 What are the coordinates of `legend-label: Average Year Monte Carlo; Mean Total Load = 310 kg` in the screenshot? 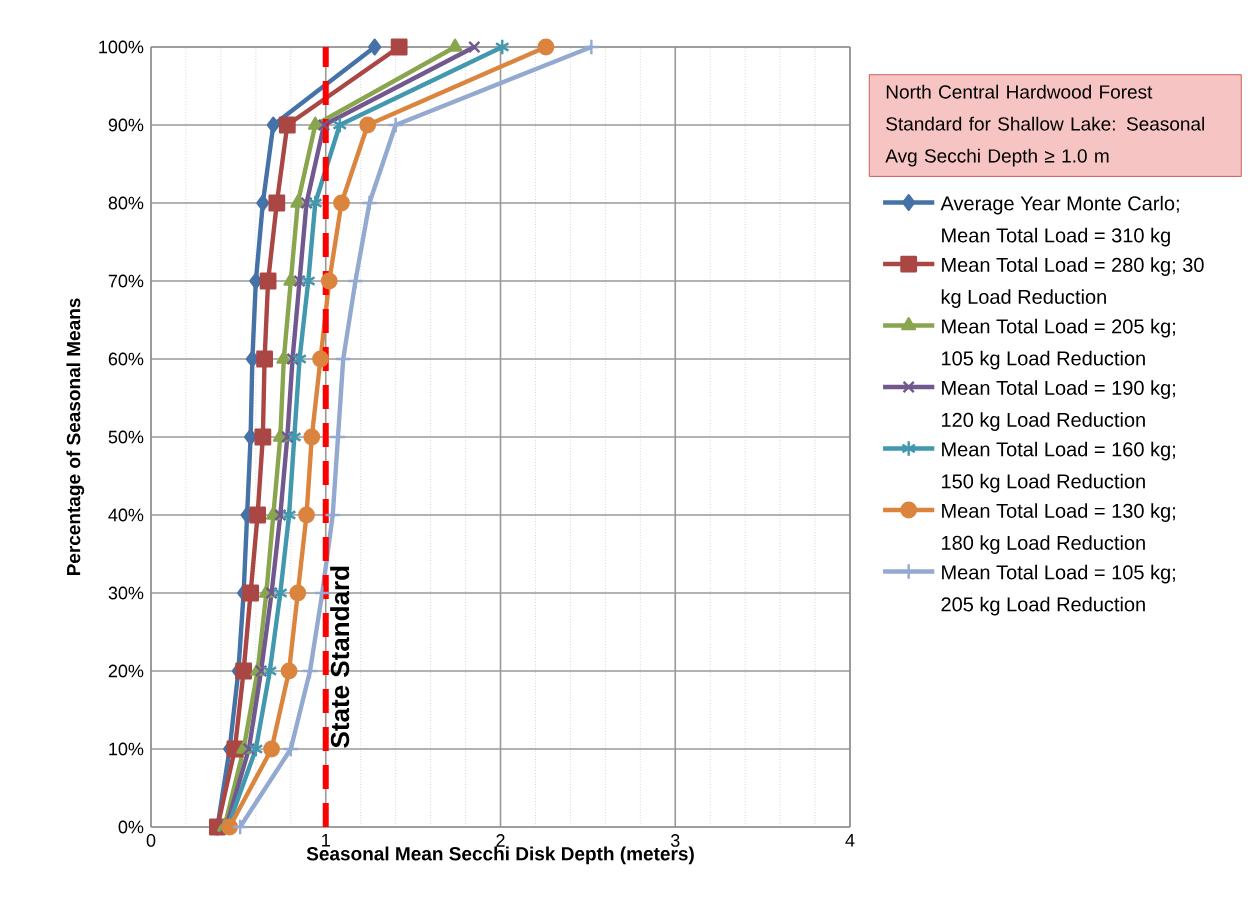 It's located at (1059, 221).